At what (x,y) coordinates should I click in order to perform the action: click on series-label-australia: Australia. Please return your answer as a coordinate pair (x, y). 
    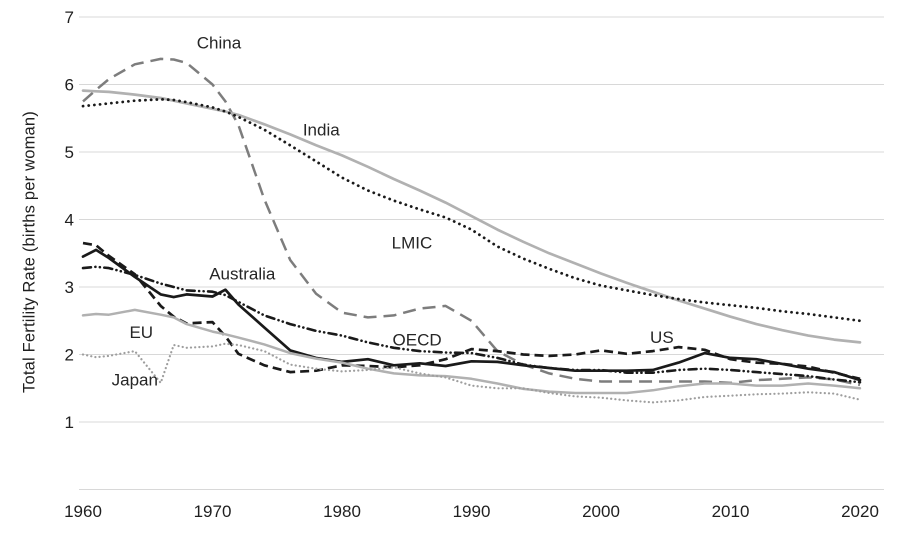
    Looking at the image, I should click on (242, 274).